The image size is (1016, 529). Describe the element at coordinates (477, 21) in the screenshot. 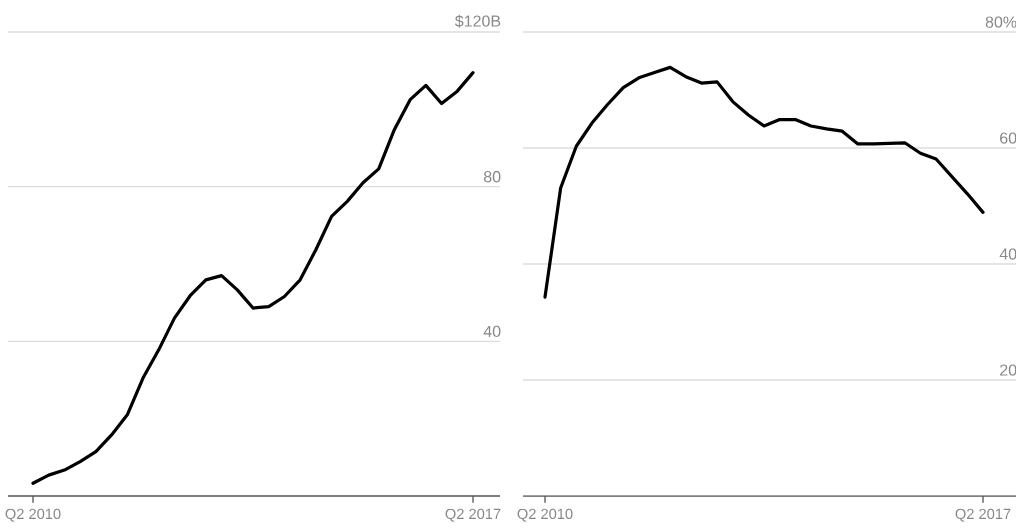

I see `y-tick-label: $120B` at that location.